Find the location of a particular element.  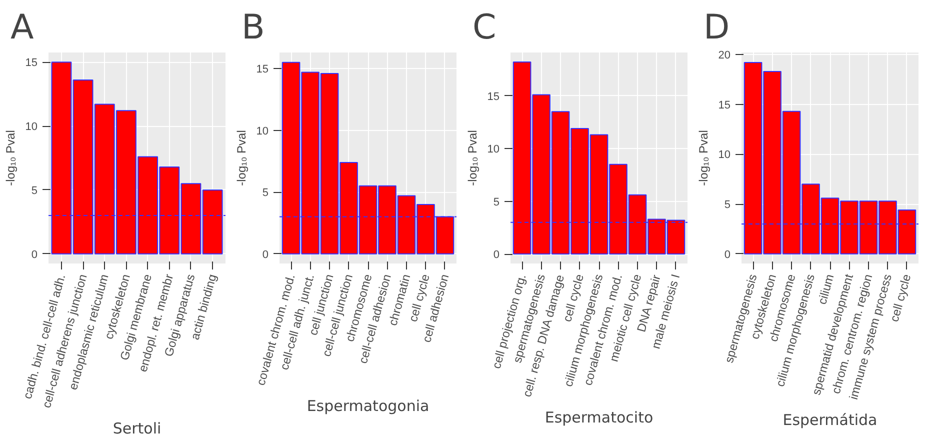

y-tick-label: 20 is located at coordinates (724, 55).